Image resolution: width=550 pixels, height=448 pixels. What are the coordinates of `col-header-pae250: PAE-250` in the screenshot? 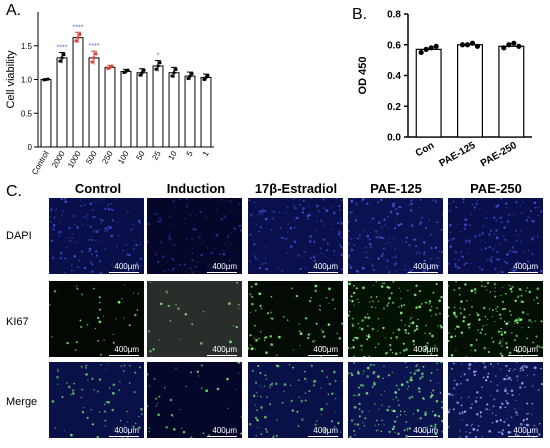 It's located at (496, 188).